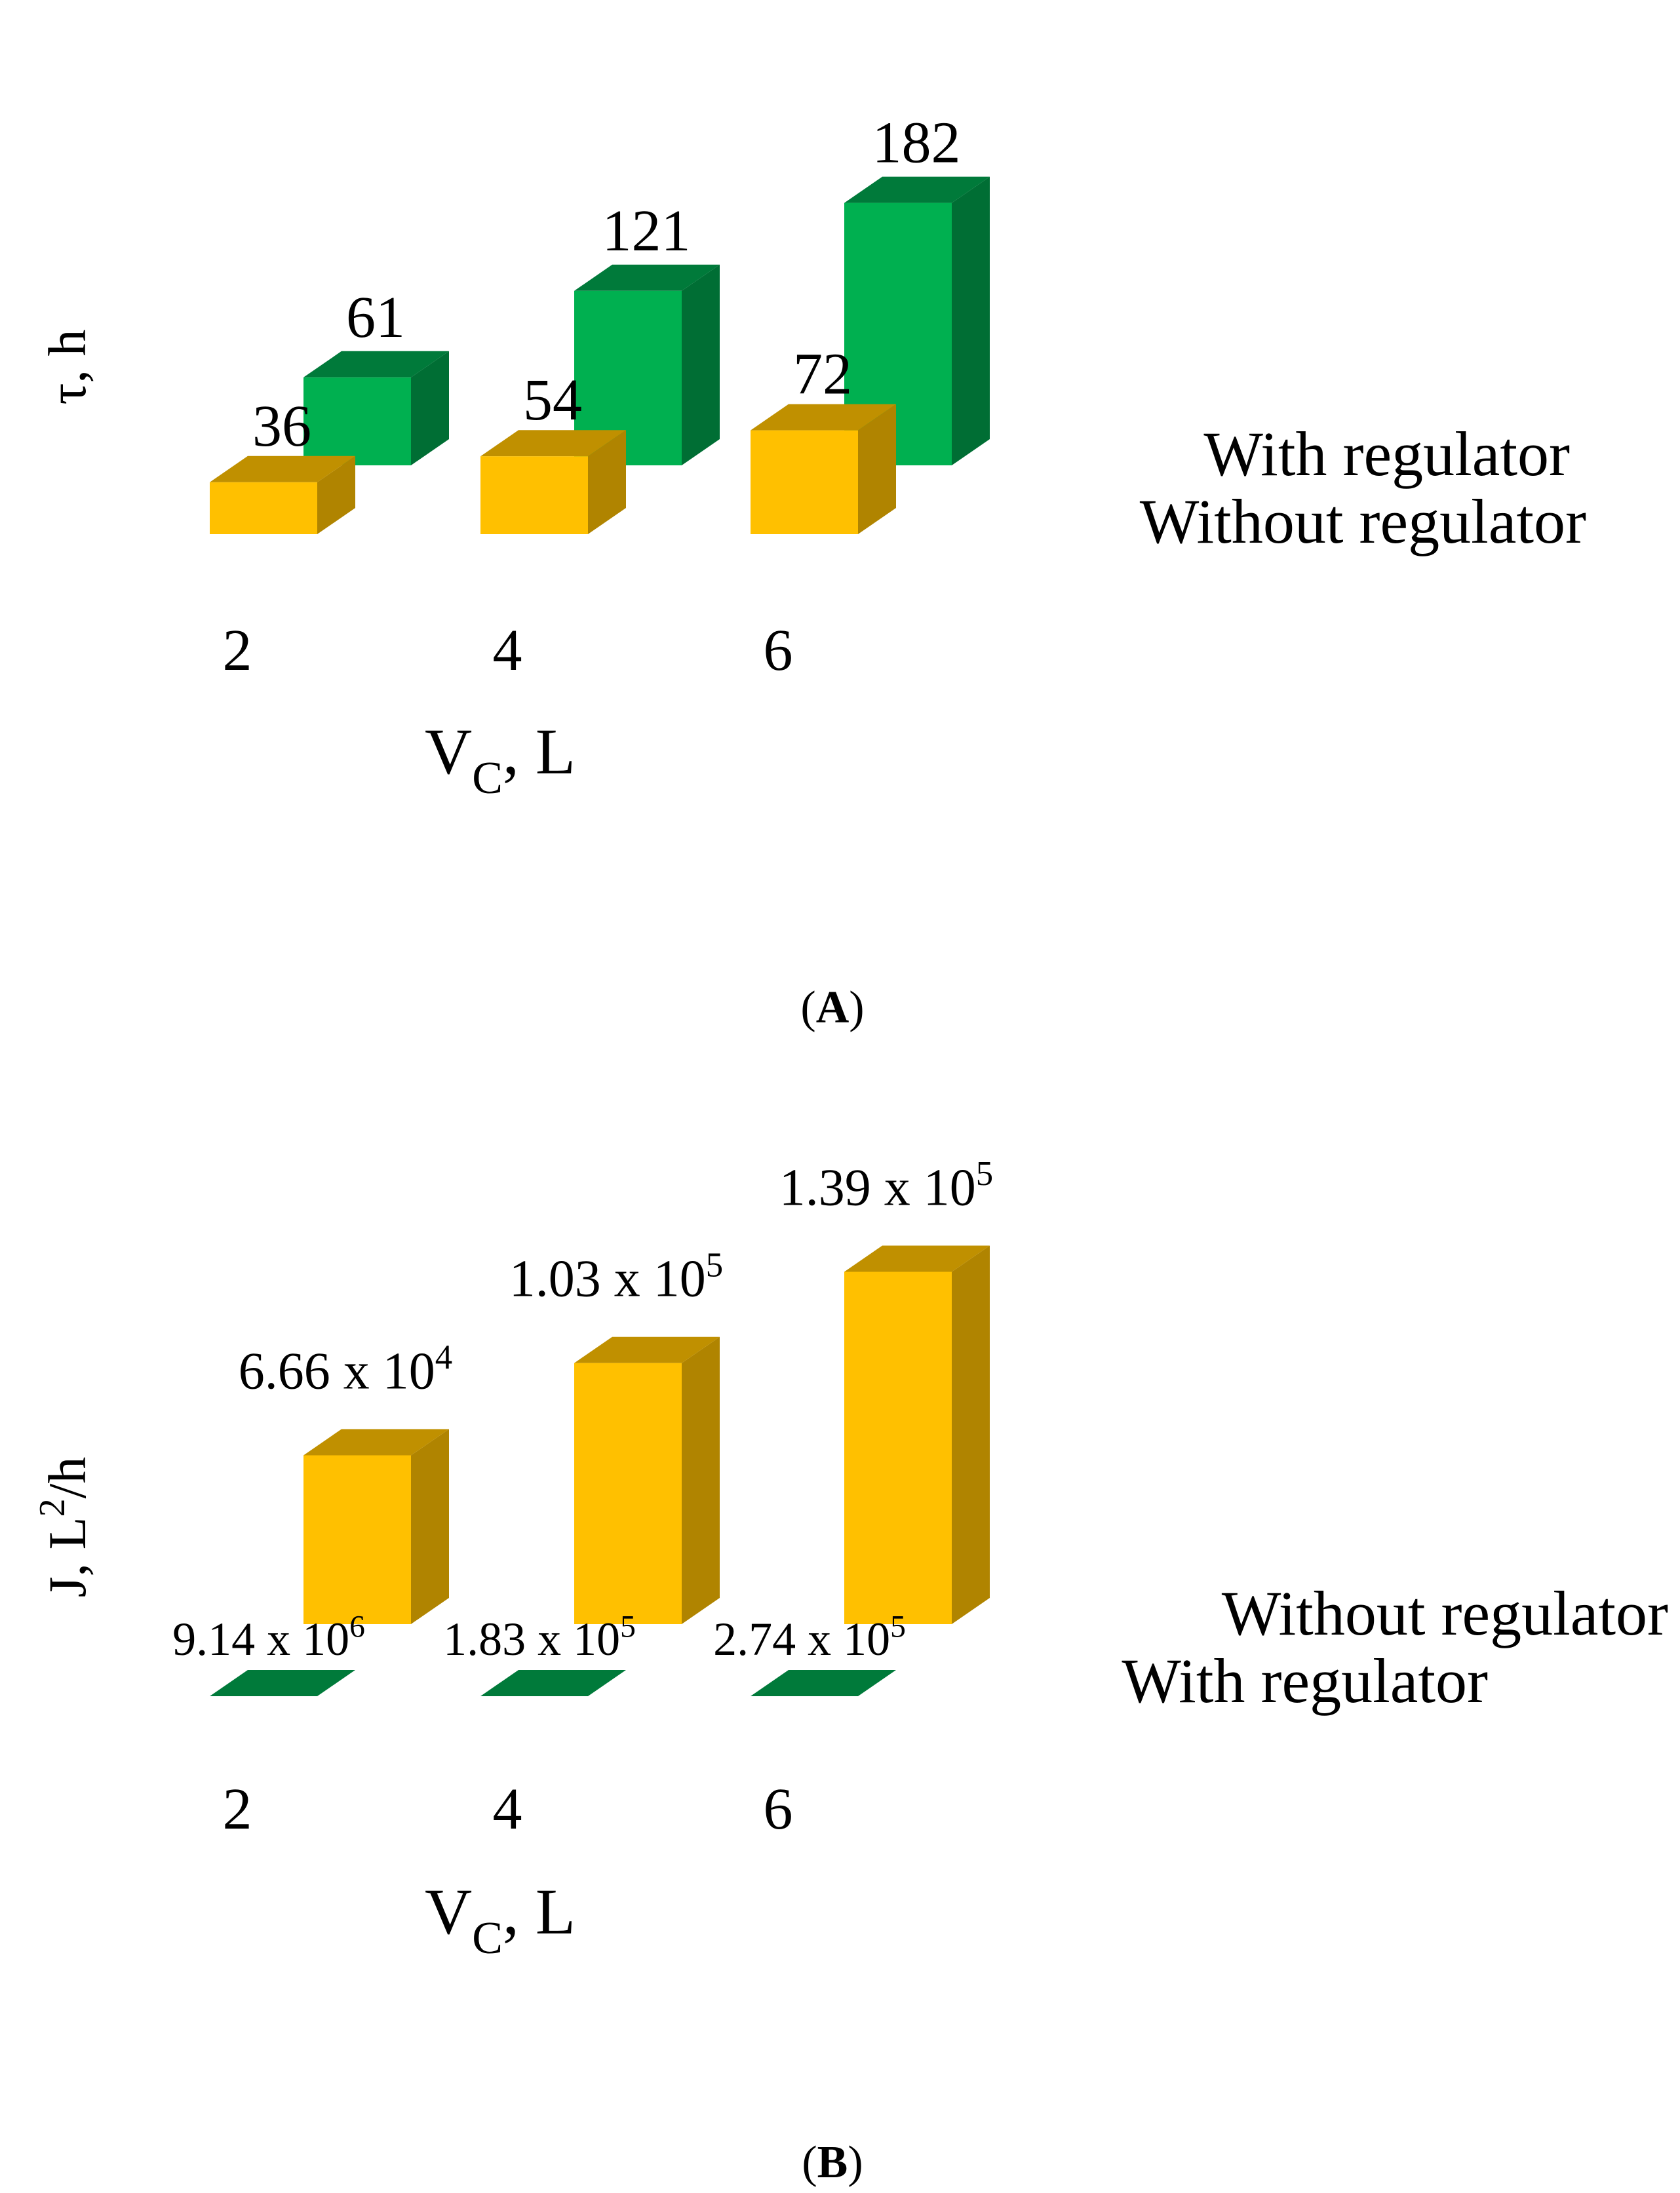  Describe the element at coordinates (832, 2162) in the screenshot. I see `panel-b-caption: (B)` at that location.